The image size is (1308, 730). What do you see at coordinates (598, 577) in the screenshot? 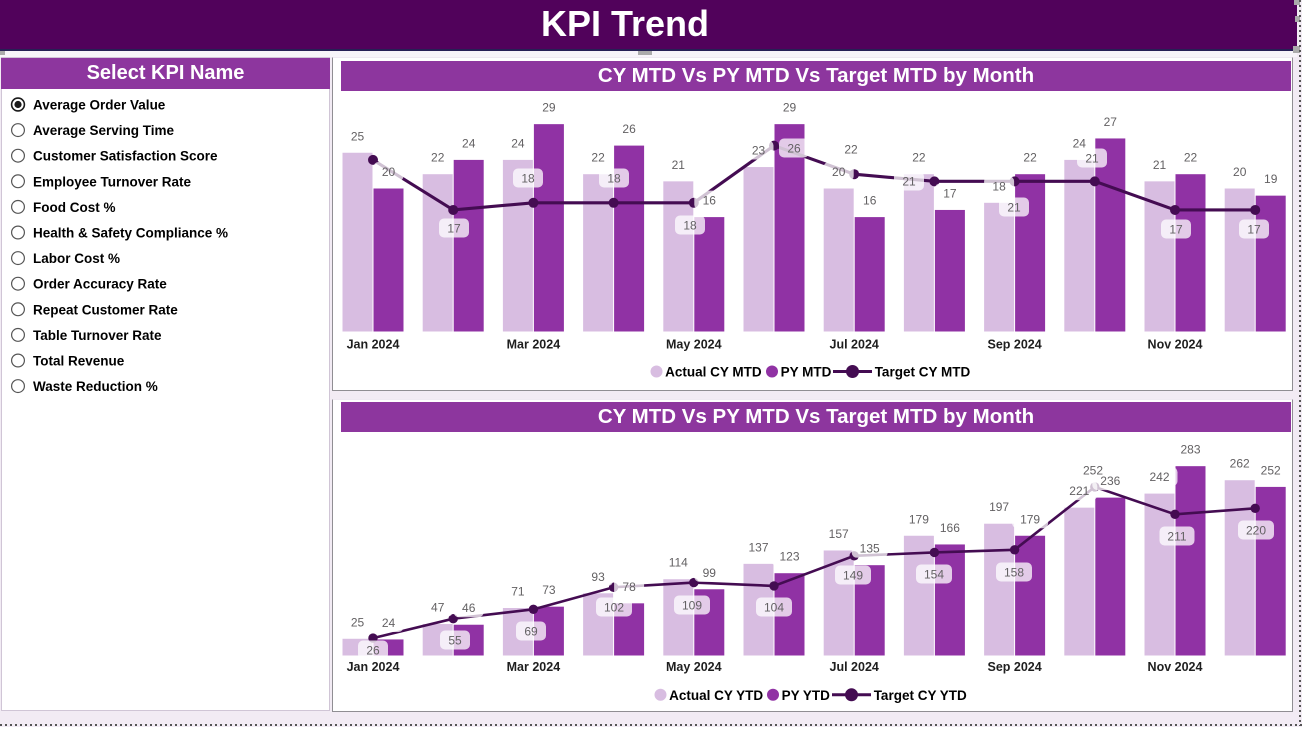
I see `svg-text: 93` at bounding box center [598, 577].